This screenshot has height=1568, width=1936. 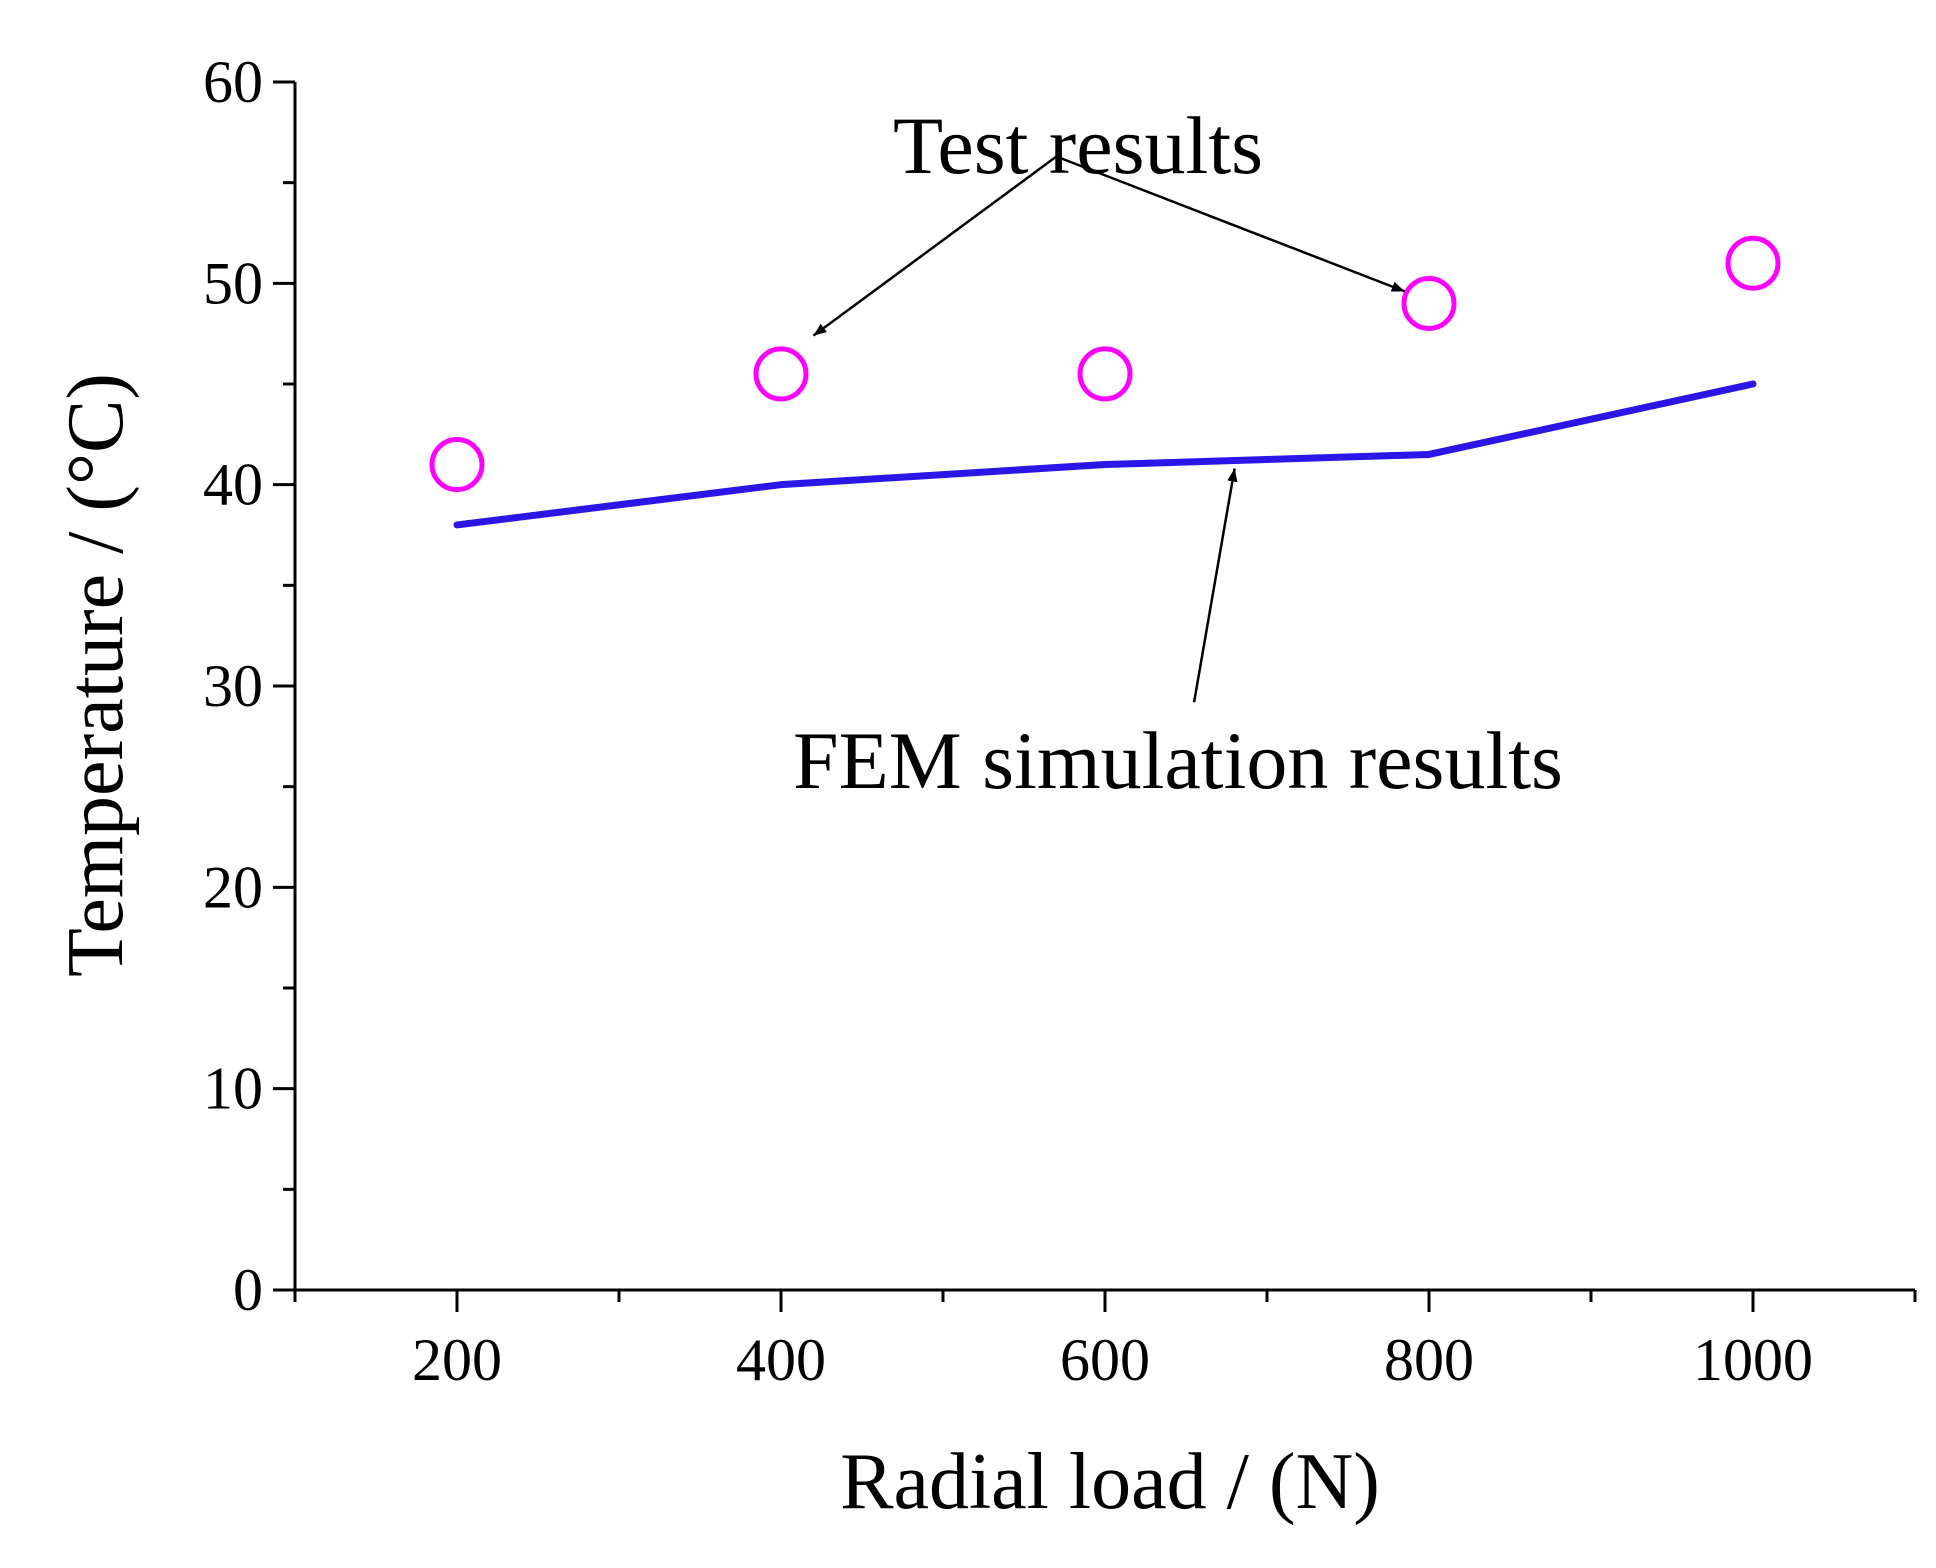 I want to click on y-tick-label: 30, so click(x=233, y=686).